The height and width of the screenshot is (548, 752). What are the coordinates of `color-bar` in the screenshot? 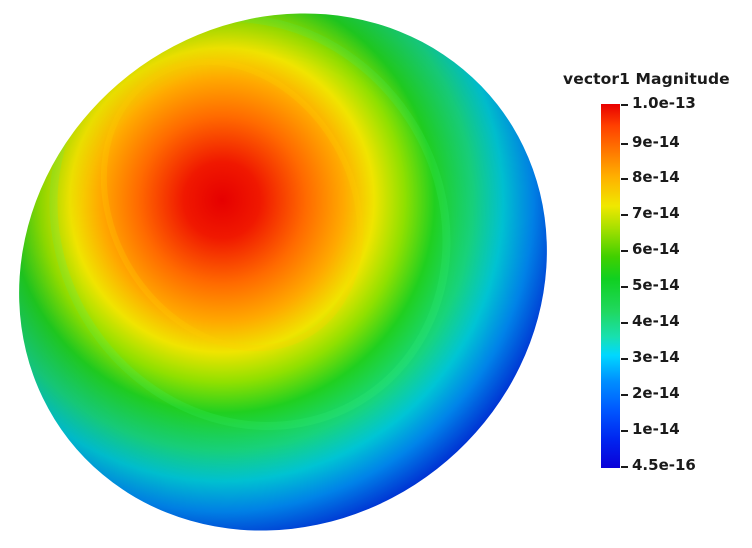 It's located at (610, 286).